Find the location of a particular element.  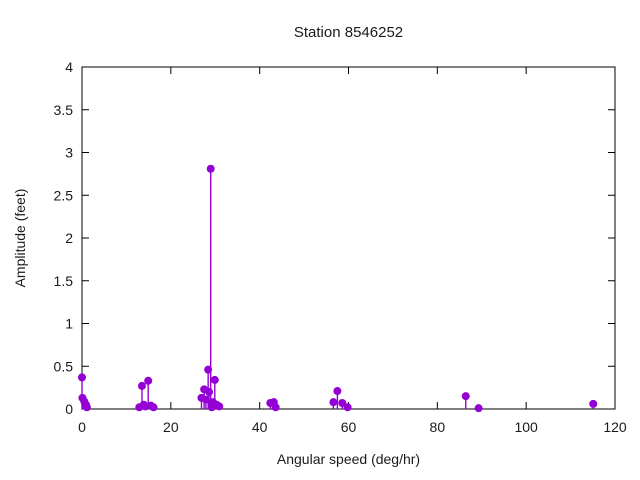

y-tick-label: 4 is located at coordinates (69, 67).